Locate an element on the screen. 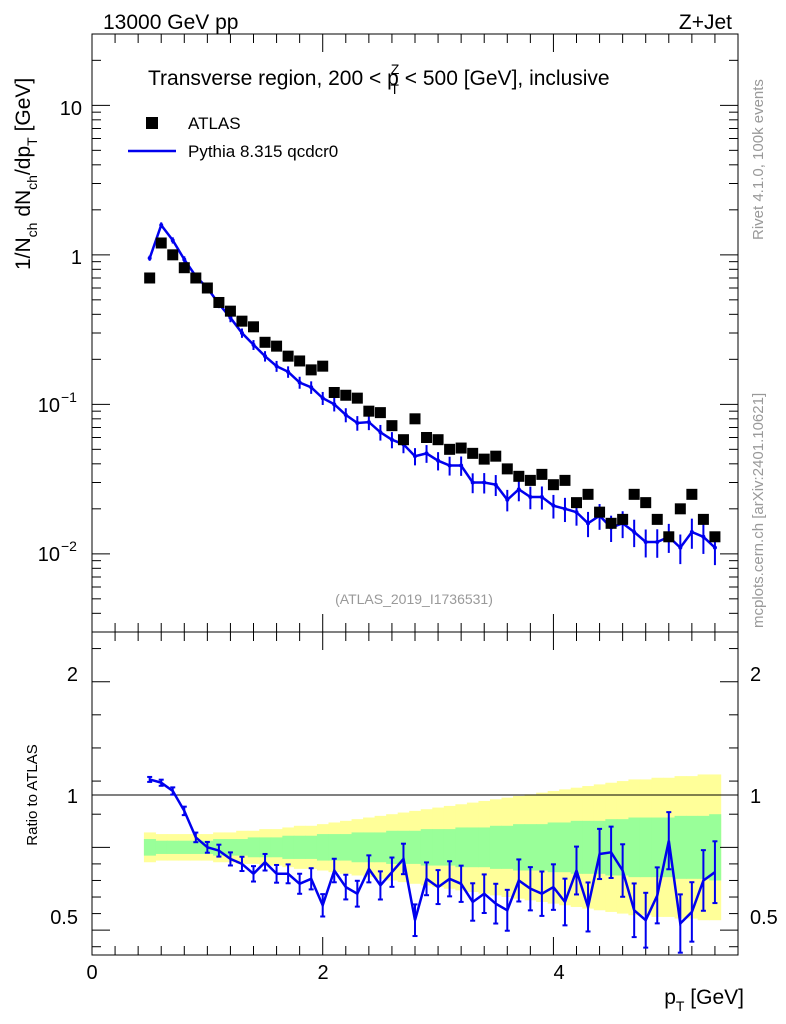  y-title-sub-a: ch is located at coordinates (32, 230).